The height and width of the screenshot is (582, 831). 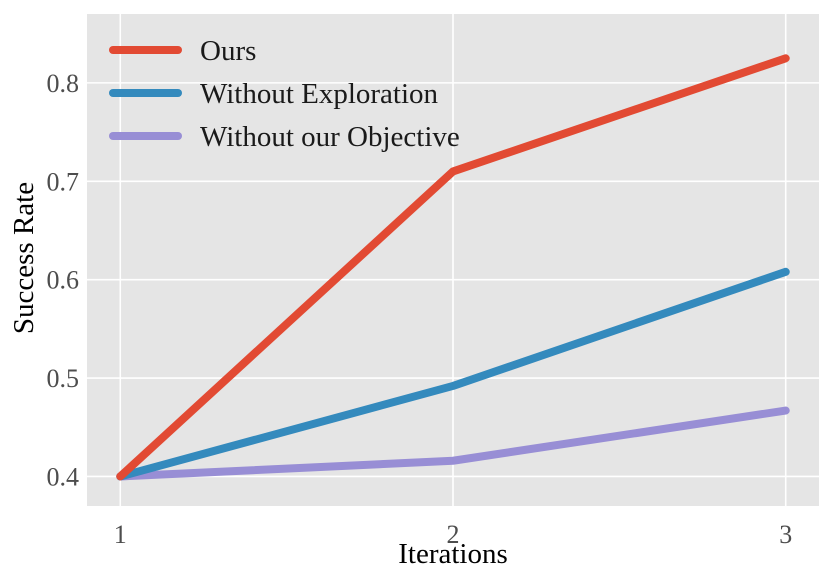 I want to click on legend-label-without-exploration: Without Exploration, so click(x=319, y=94).